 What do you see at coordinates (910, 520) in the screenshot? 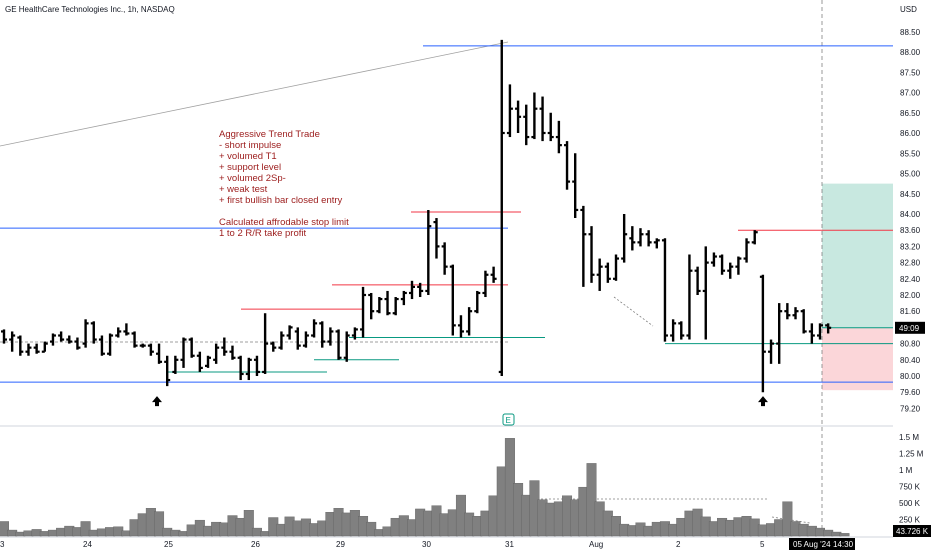
I see `volume-tick: 250 K` at bounding box center [910, 520].